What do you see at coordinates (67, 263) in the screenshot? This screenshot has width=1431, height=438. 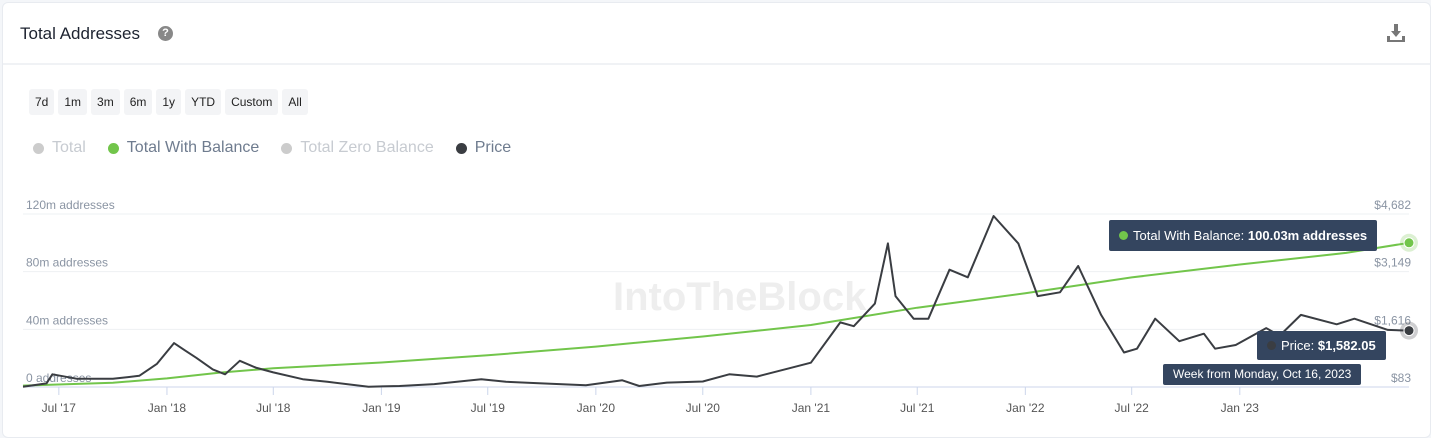 I see `left-axis-label: 80m addresses` at bounding box center [67, 263].